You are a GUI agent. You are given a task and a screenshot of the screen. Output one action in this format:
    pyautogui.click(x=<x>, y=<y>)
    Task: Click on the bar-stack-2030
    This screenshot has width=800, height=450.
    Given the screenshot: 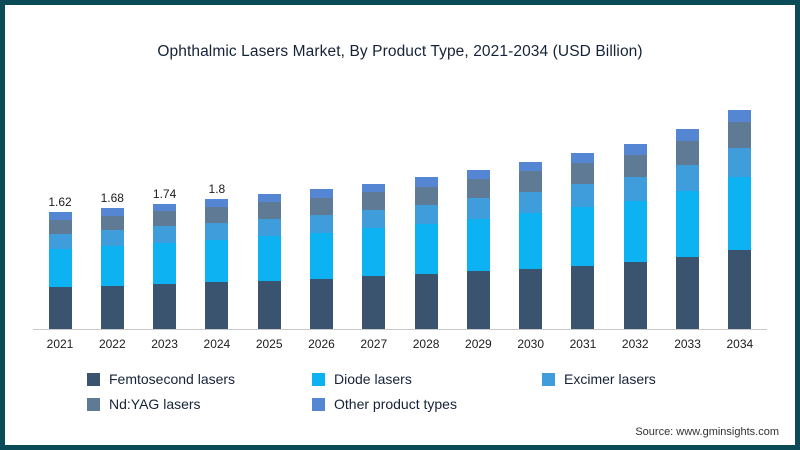 What is the action you would take?
    pyautogui.click(x=531, y=245)
    